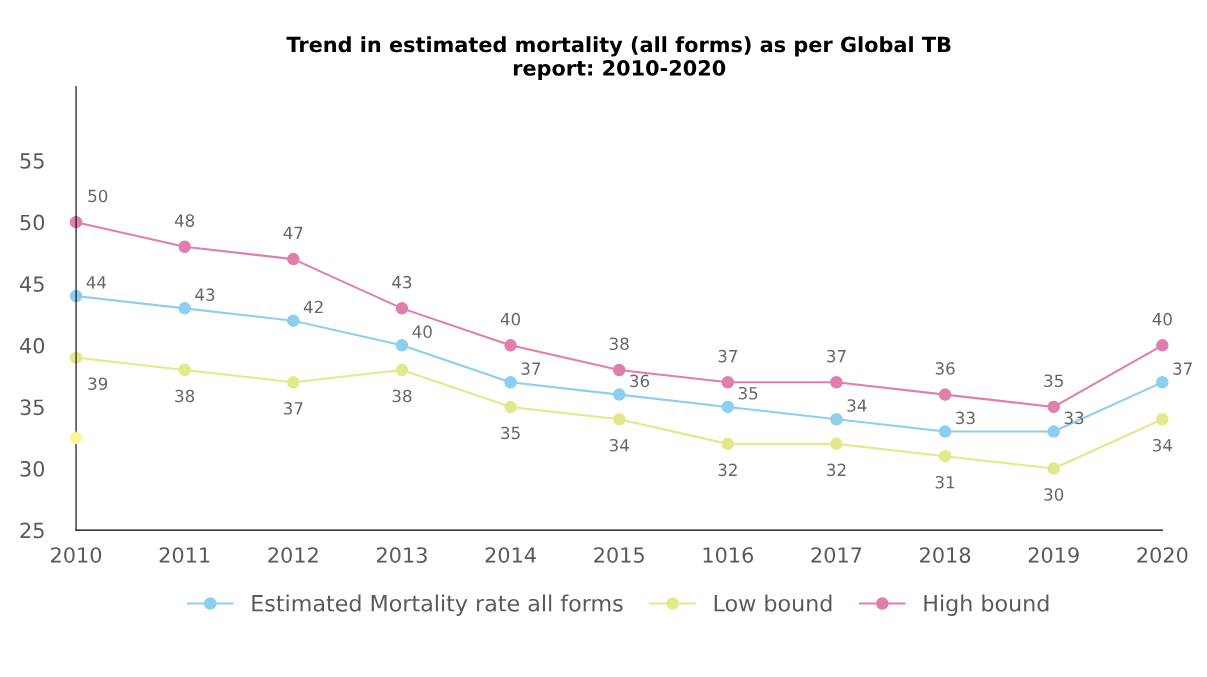 The image size is (1207, 677). Describe the element at coordinates (619, 555) in the screenshot. I see `x-tick-label: 2015` at that location.